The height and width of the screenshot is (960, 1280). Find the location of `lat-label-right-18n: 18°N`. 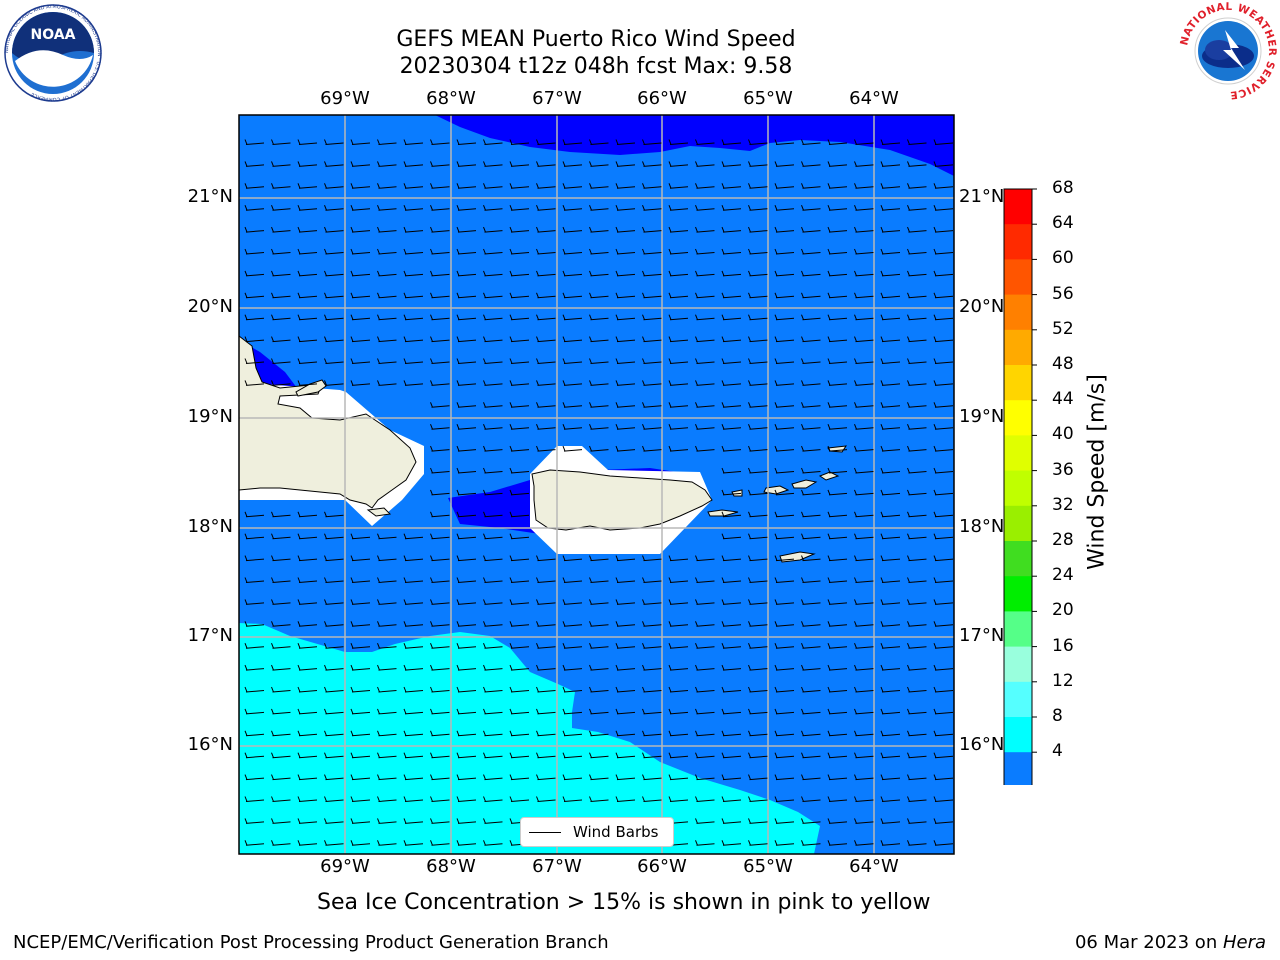

lat-label-right-18n: 18°N is located at coordinates (982, 526).